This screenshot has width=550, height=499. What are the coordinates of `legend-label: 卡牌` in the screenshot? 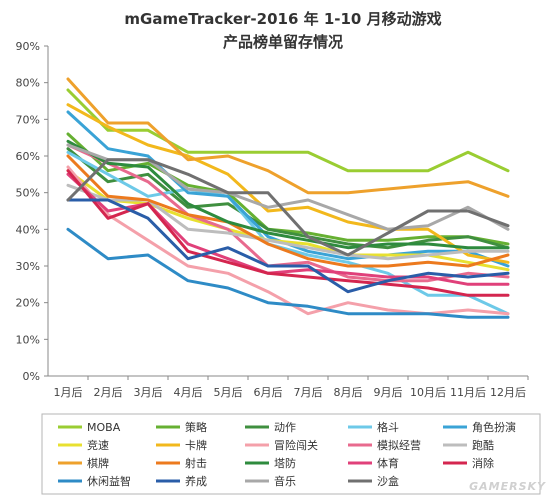 It's located at (196, 445).